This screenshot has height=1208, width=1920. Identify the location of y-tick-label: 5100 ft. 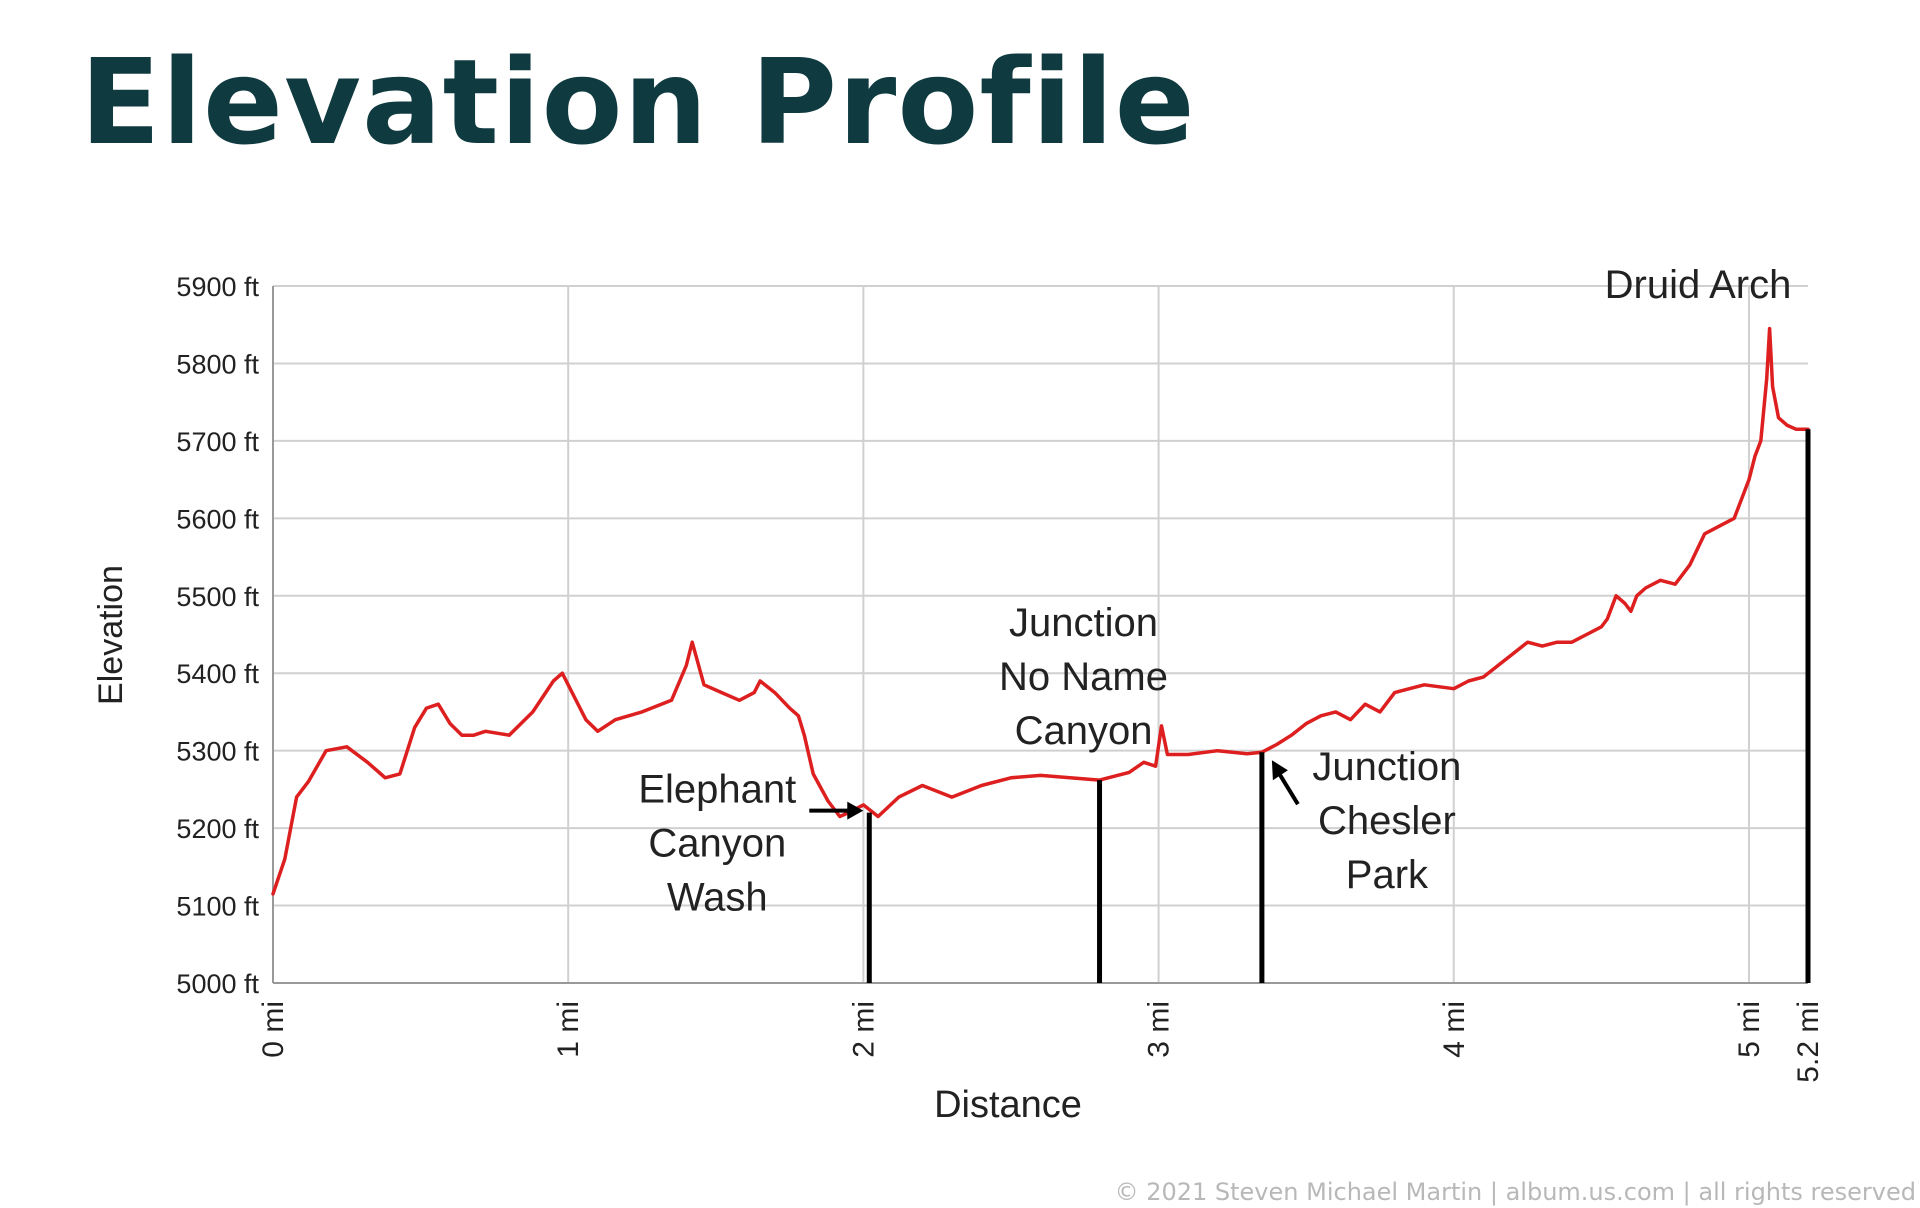
(217, 907).